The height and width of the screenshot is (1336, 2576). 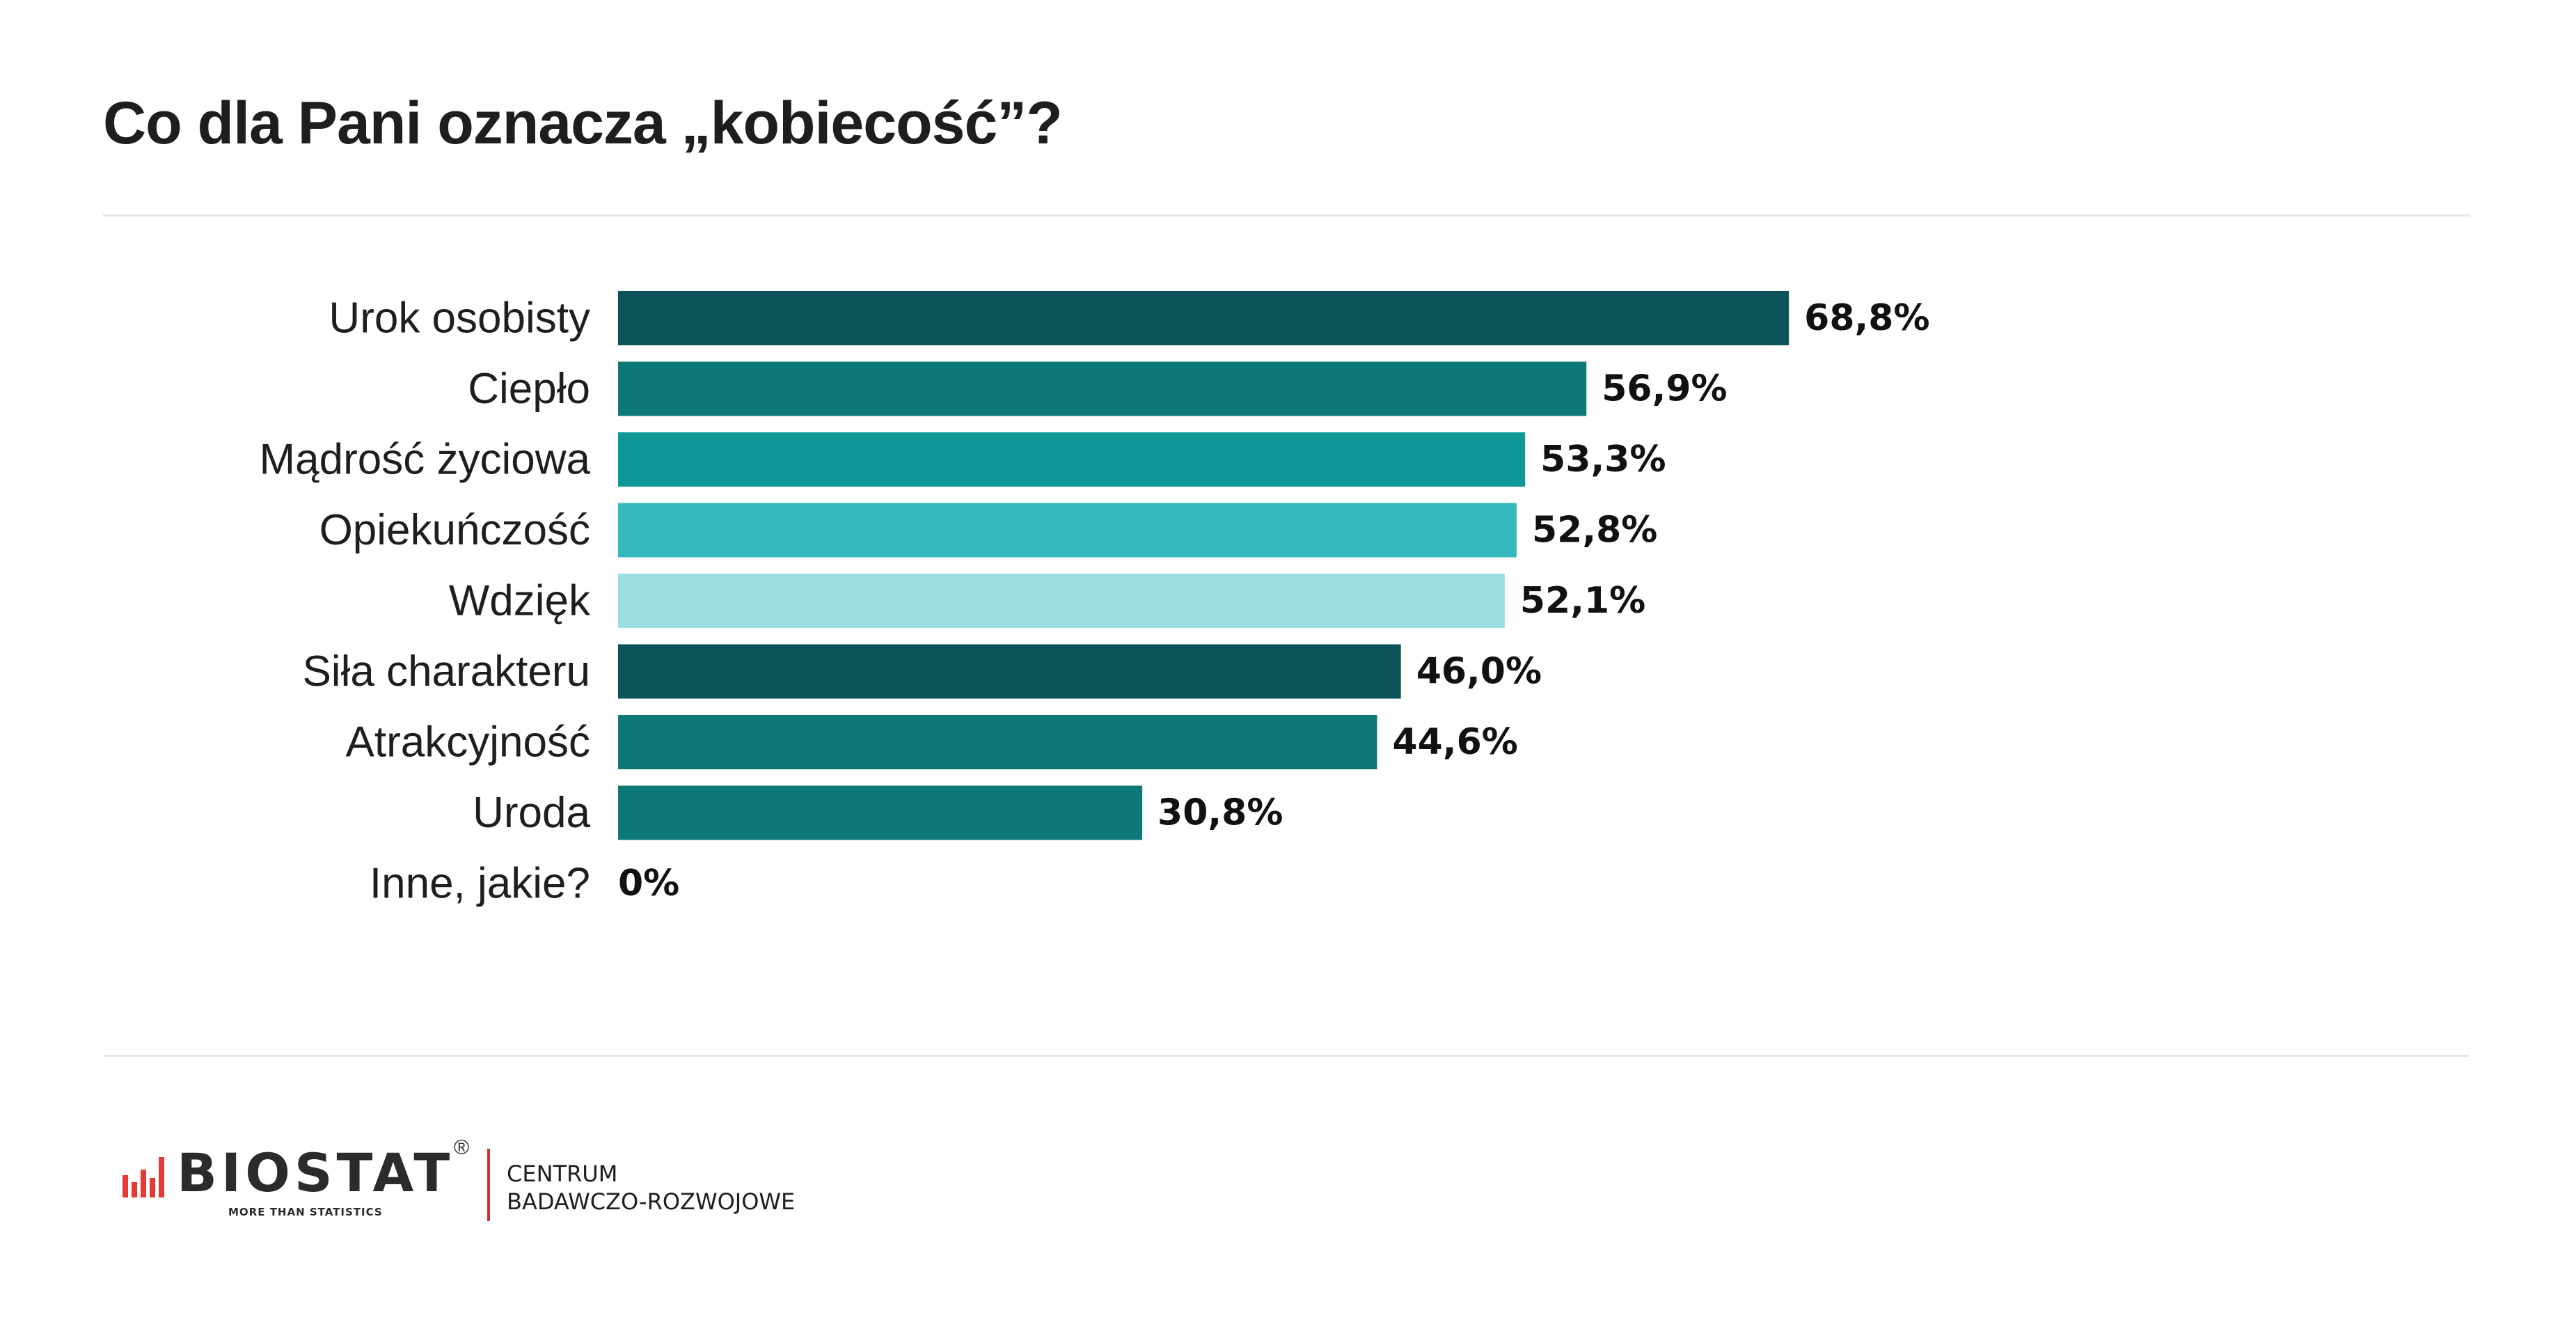 What do you see at coordinates (305, 1212) in the screenshot?
I see `logo-tagline: MORE THAN STATISTICS` at bounding box center [305, 1212].